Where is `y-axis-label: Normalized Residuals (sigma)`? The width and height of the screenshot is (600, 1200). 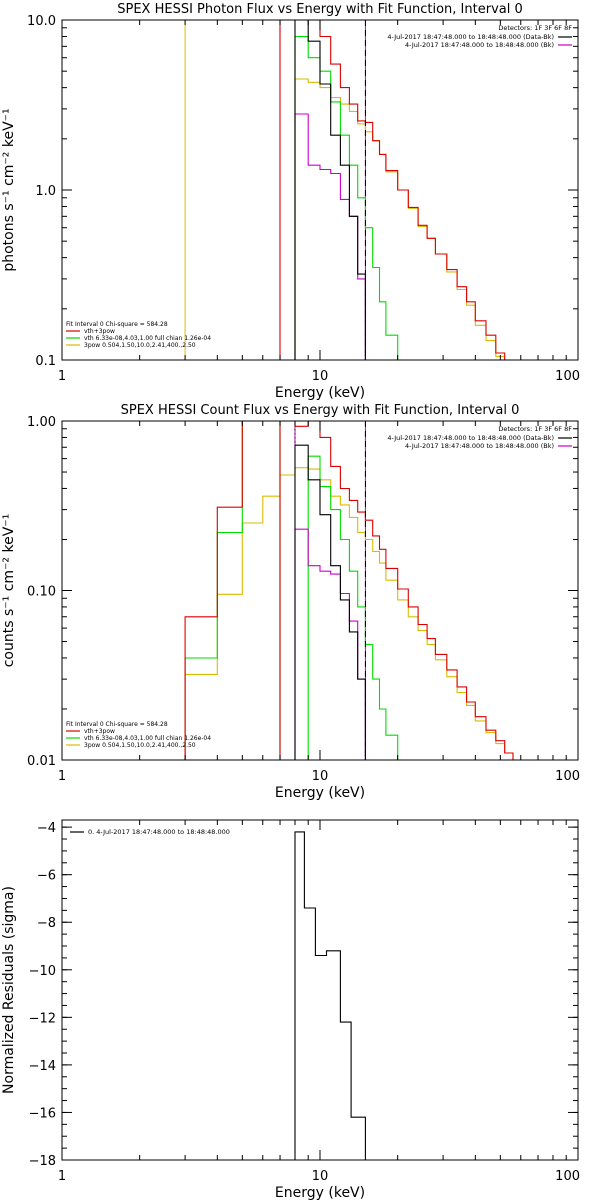 y-axis-label: Normalized Residuals (sigma) is located at coordinates (9, 990).